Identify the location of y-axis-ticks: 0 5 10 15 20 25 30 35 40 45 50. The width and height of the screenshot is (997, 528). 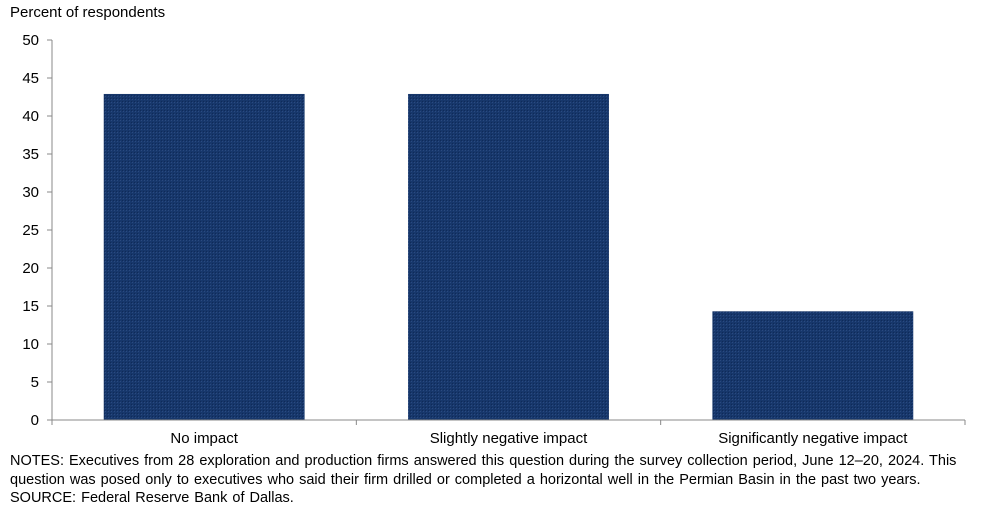
(37, 230).